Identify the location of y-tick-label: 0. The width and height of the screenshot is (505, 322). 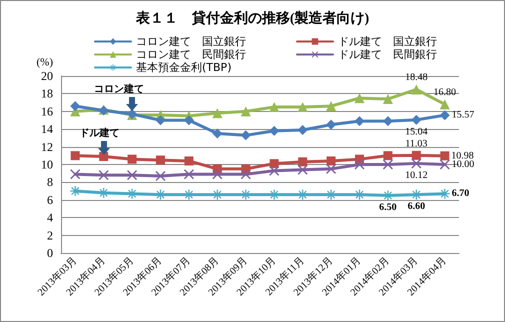
(50, 253).